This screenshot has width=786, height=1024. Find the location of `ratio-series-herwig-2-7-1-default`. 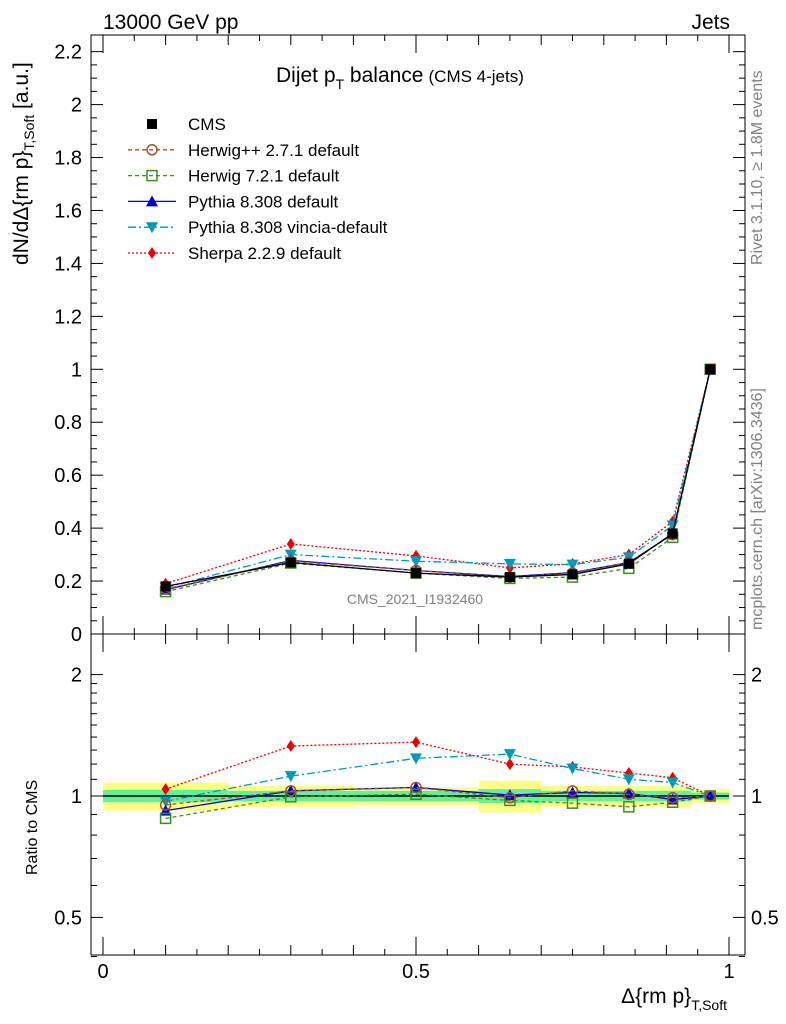

ratio-series-herwig-2-7-1-default is located at coordinates (437, 796).